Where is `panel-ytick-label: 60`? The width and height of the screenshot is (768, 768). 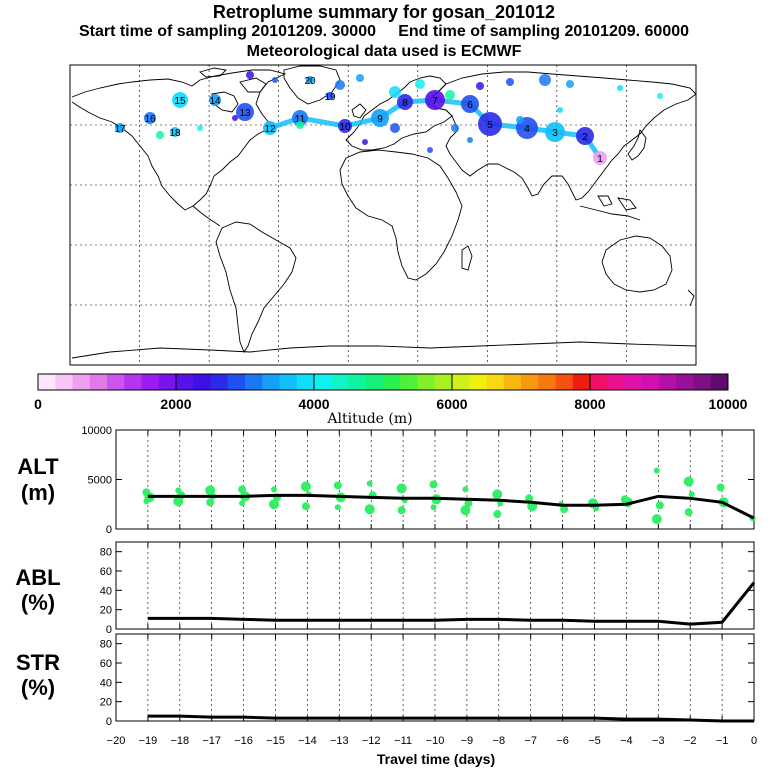
panel-ytick-label: 60 is located at coordinates (106, 664).